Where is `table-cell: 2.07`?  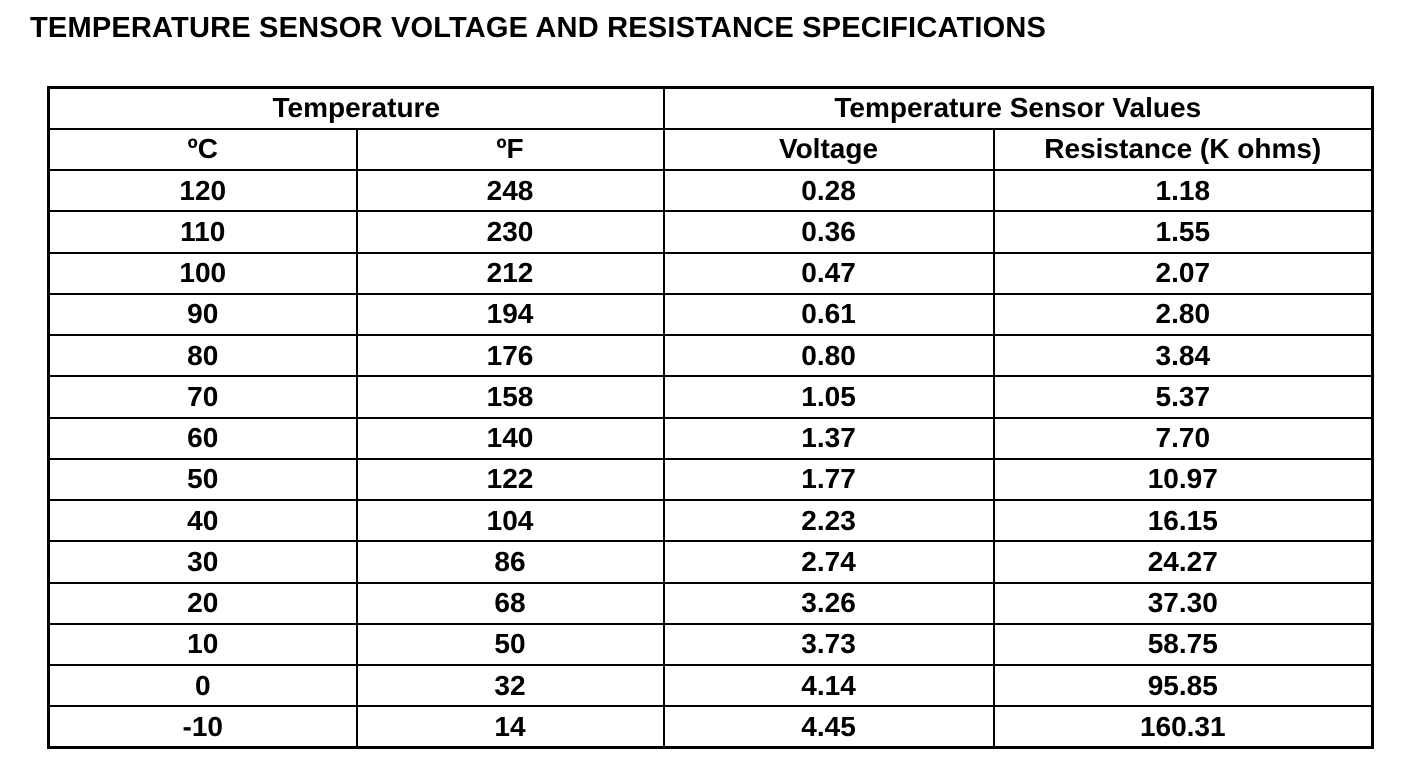 table-cell: 2.07 is located at coordinates (1183, 273).